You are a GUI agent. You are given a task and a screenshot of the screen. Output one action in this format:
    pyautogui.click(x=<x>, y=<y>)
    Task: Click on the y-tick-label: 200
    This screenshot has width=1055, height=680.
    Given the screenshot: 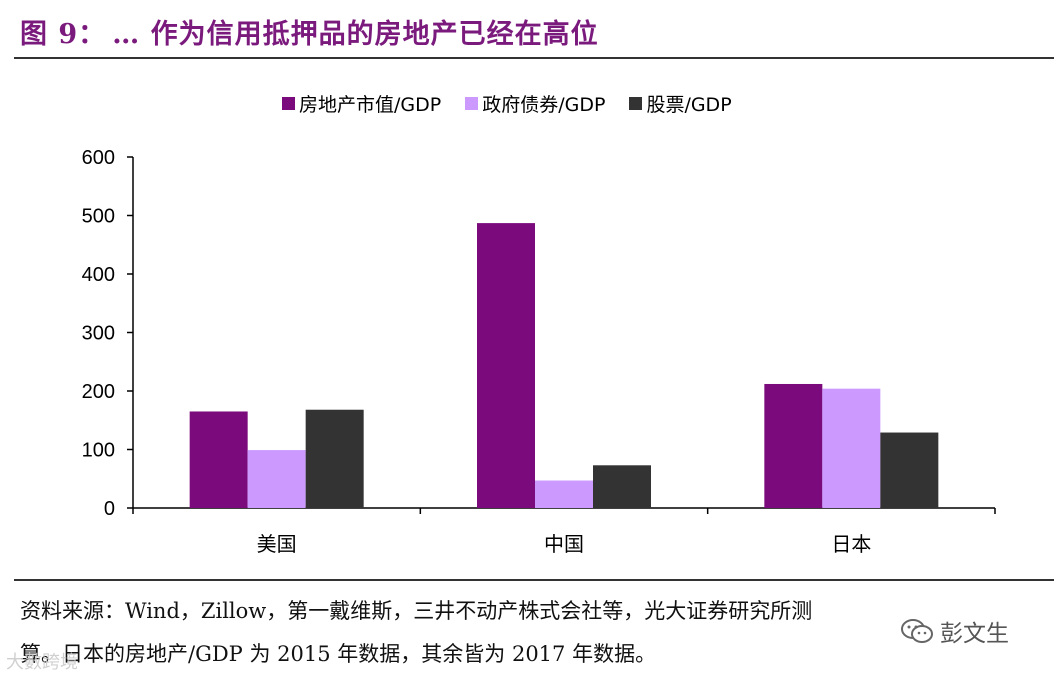 What is the action you would take?
    pyautogui.click(x=98, y=392)
    